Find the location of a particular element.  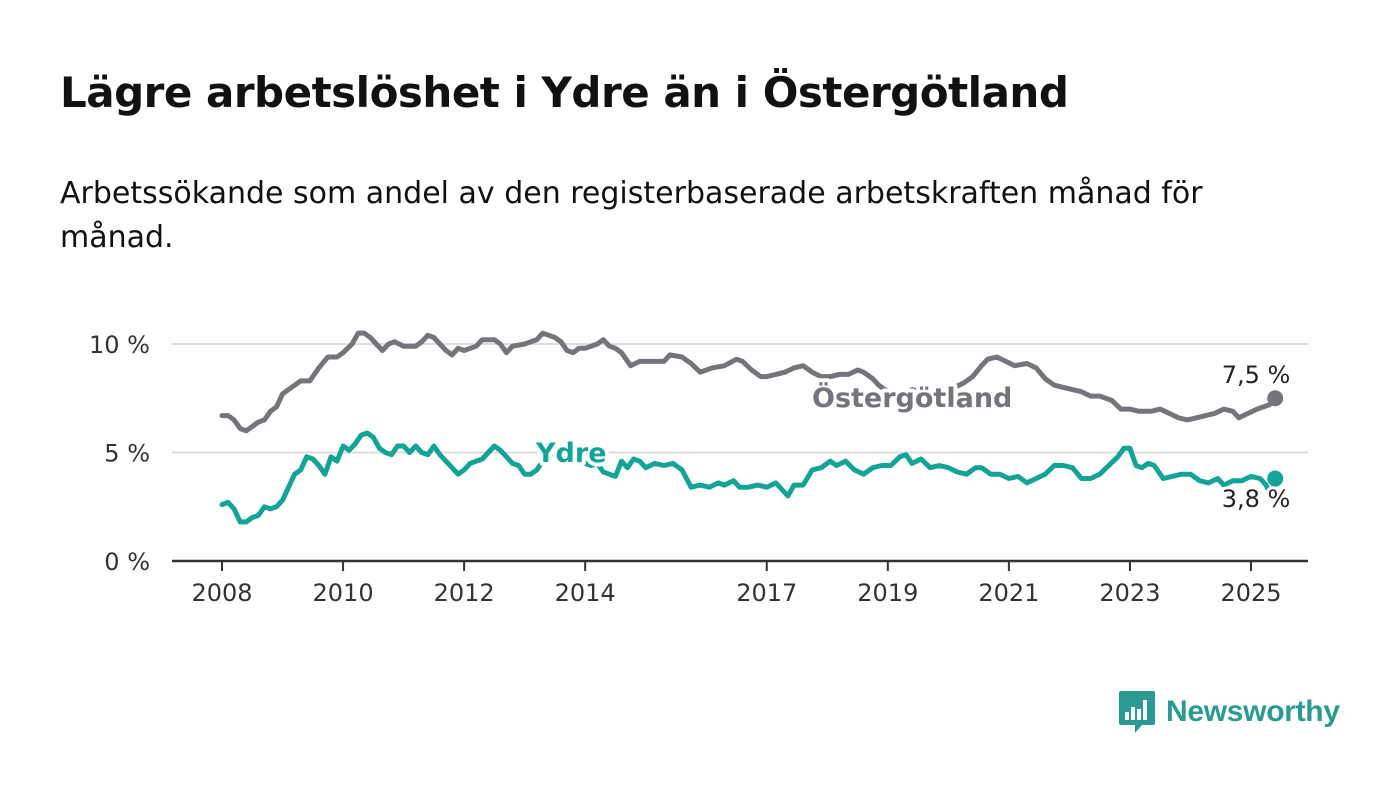

x-tick-label: 2023 is located at coordinates (1129, 593).